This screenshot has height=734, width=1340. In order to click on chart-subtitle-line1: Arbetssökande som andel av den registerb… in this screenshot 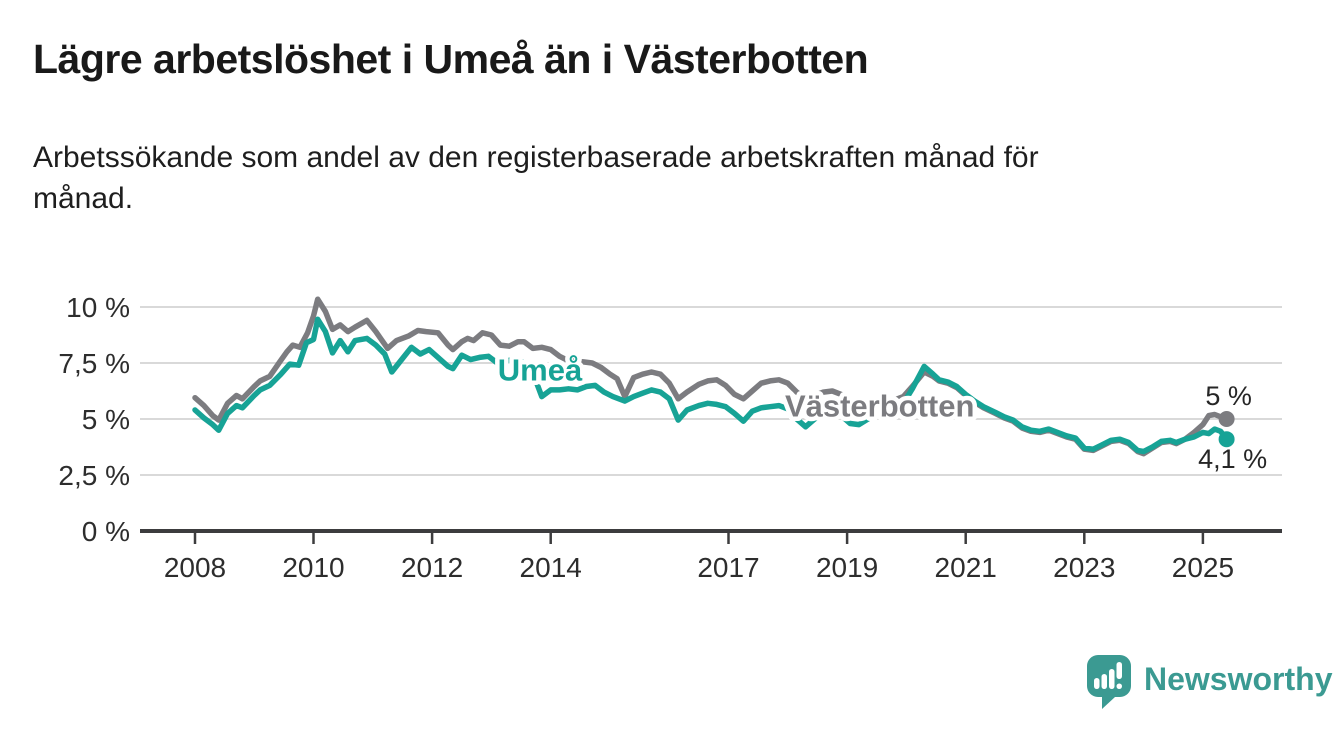, I will do `click(536, 157)`.